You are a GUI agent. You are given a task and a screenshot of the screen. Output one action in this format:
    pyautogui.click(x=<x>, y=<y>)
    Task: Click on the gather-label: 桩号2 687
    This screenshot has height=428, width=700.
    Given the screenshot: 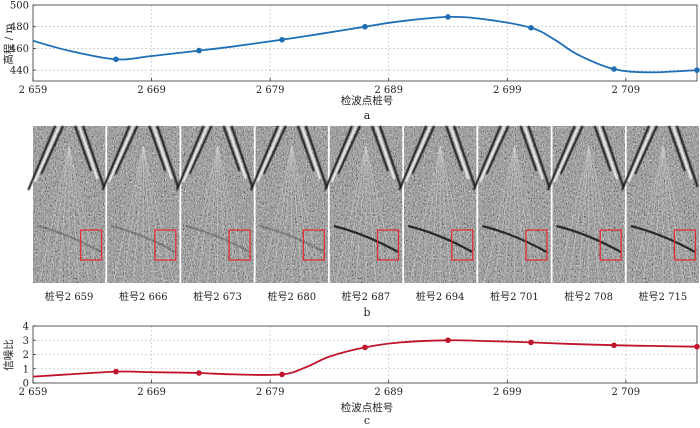 What is the action you would take?
    pyautogui.click(x=366, y=296)
    